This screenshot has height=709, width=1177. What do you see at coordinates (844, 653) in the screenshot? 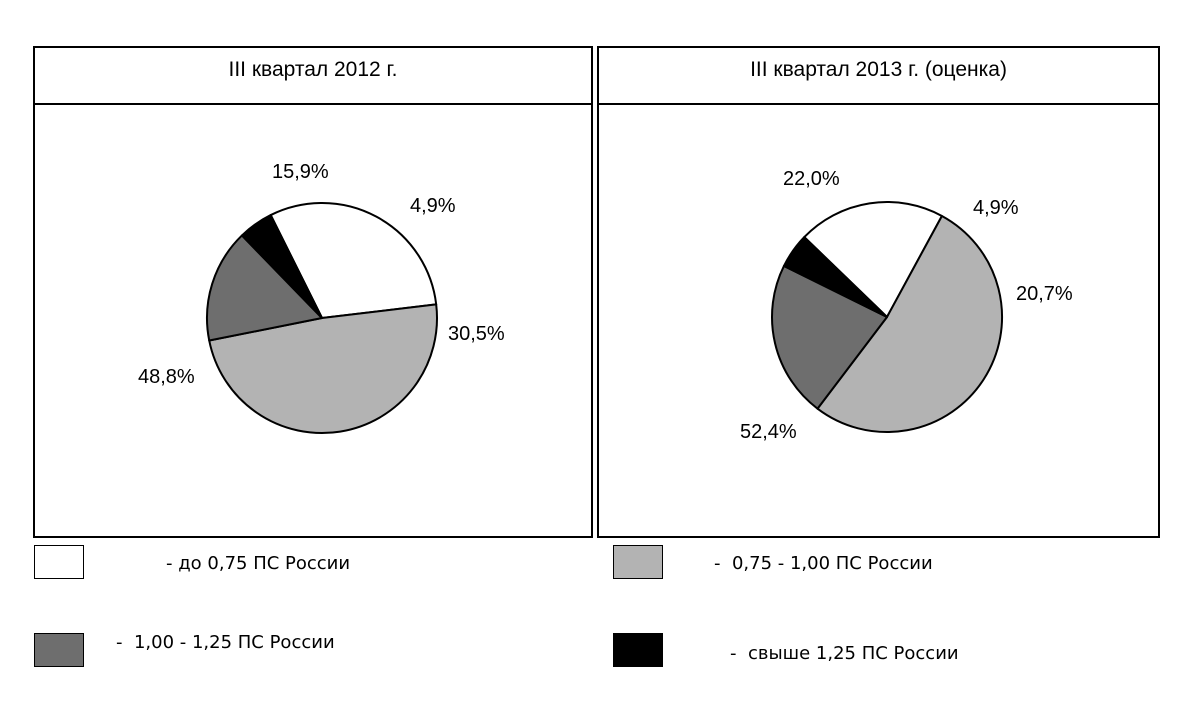
I see `legend-label-gt-125: - свыше 1,25 ПС России` at bounding box center [844, 653].